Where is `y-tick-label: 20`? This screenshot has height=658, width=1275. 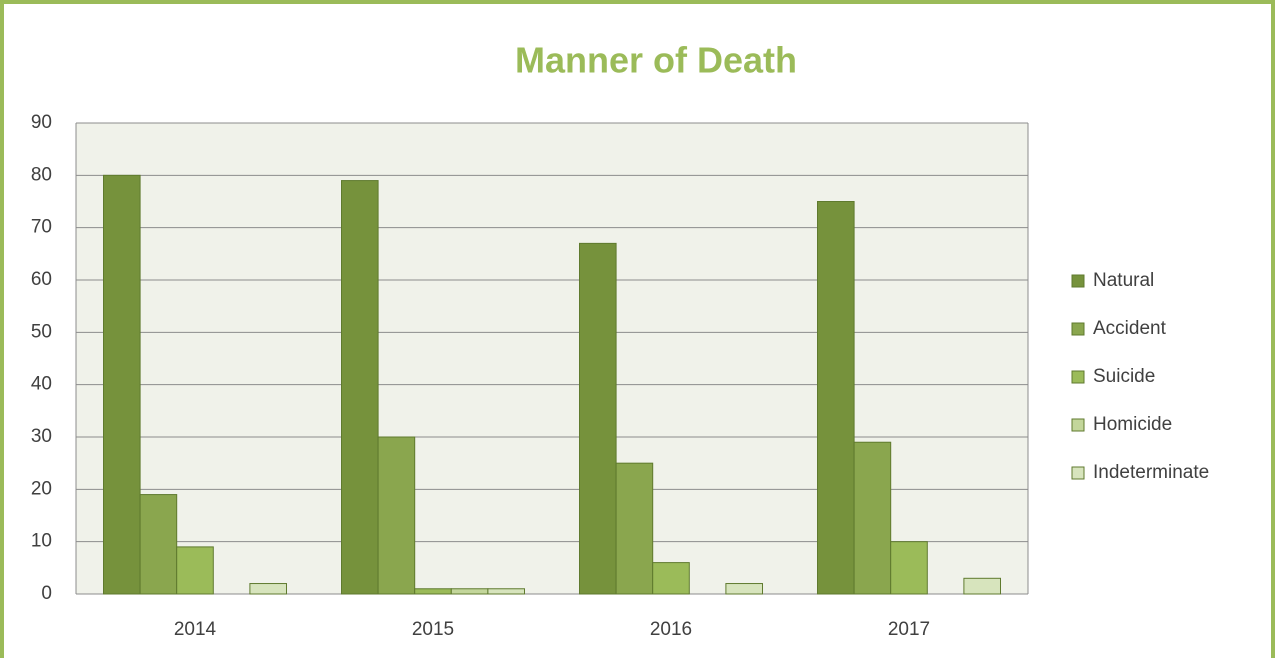 y-tick-label: 20 is located at coordinates (41, 488).